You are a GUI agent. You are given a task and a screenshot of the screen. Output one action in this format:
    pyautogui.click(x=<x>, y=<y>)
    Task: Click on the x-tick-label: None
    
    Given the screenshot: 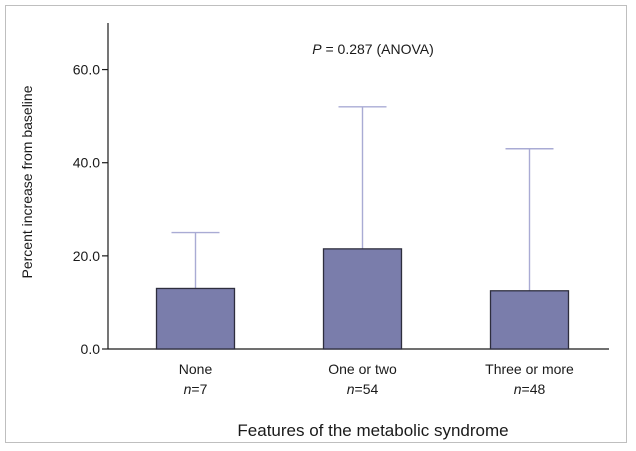 What is the action you would take?
    pyautogui.click(x=196, y=369)
    